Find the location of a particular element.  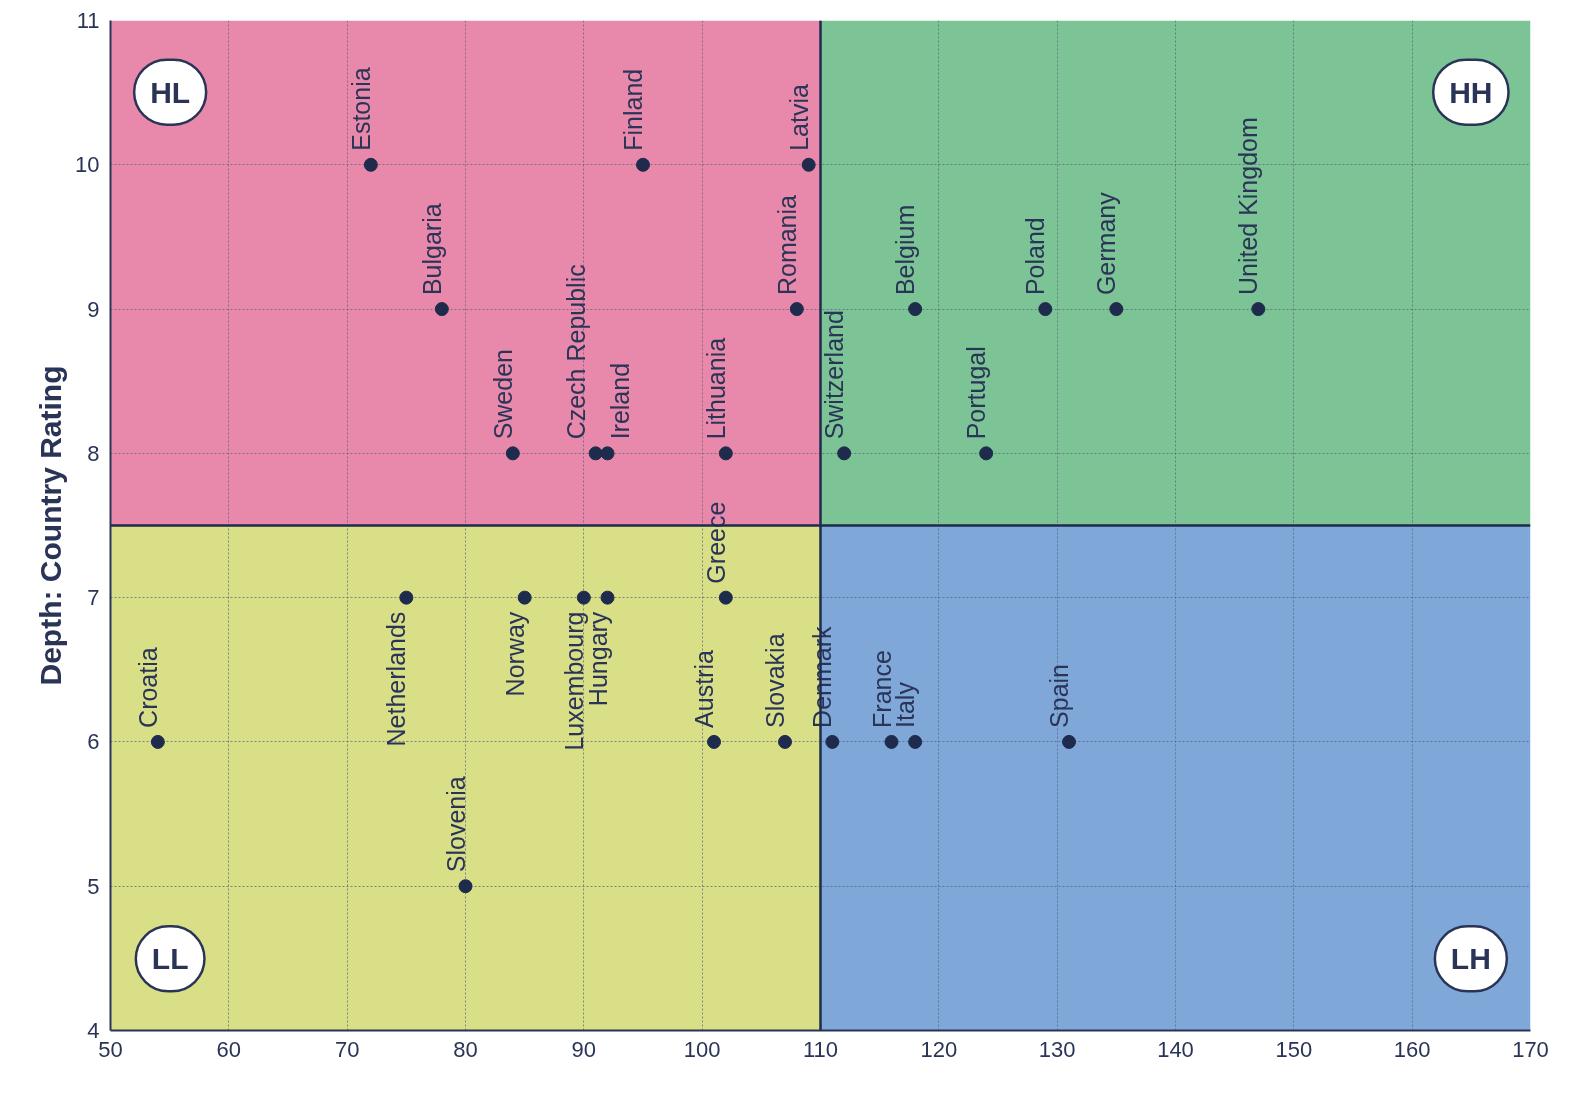

annotation: HL is located at coordinates (170, 92).